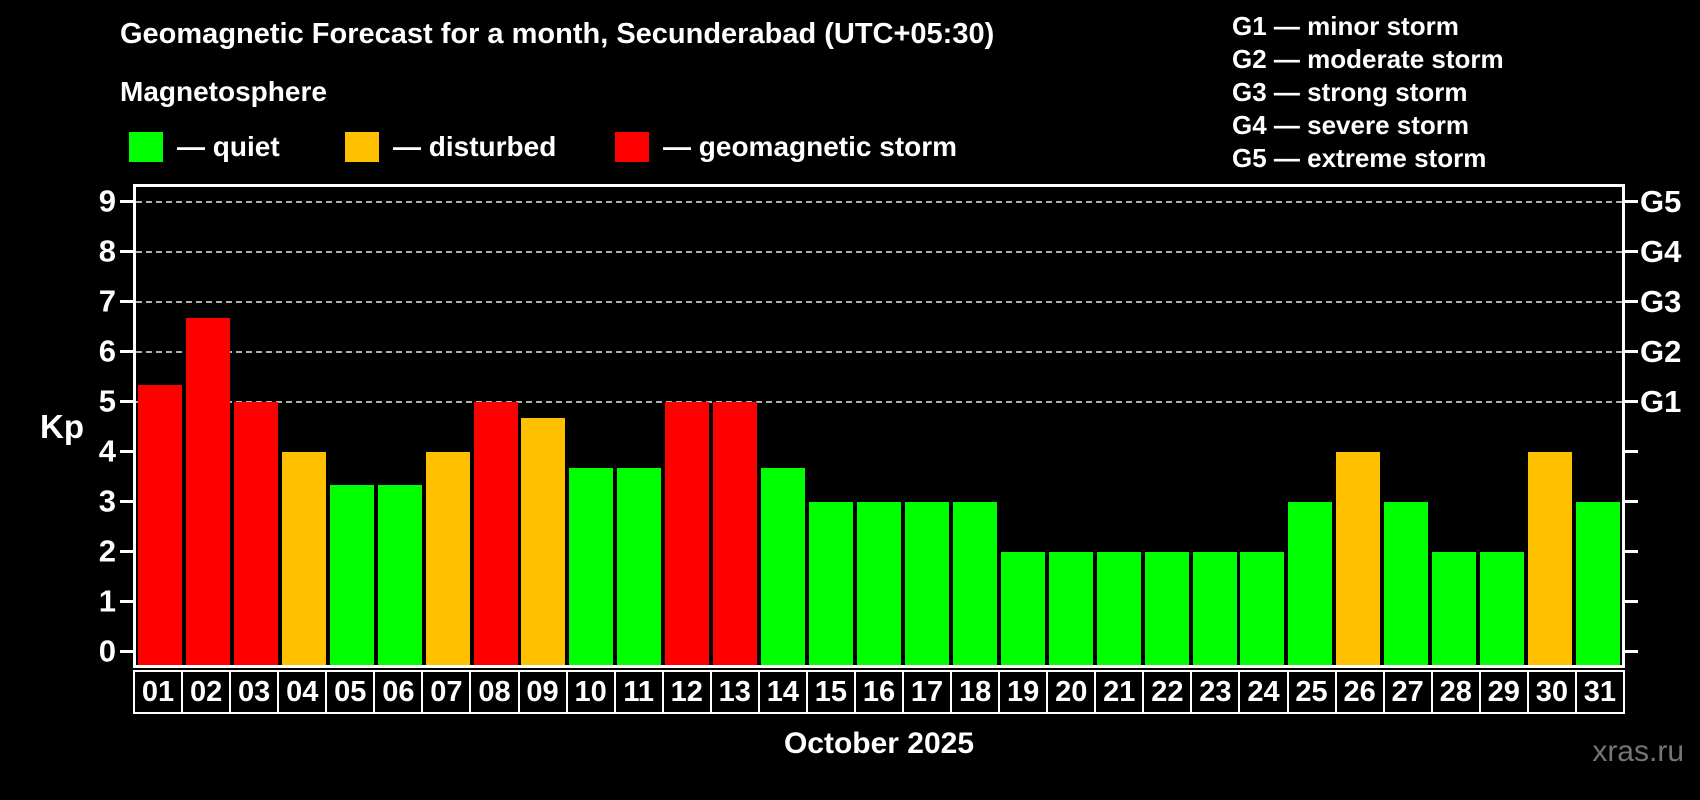  What do you see at coordinates (107, 400) in the screenshot?
I see `y-tick-label-5: 5` at bounding box center [107, 400].